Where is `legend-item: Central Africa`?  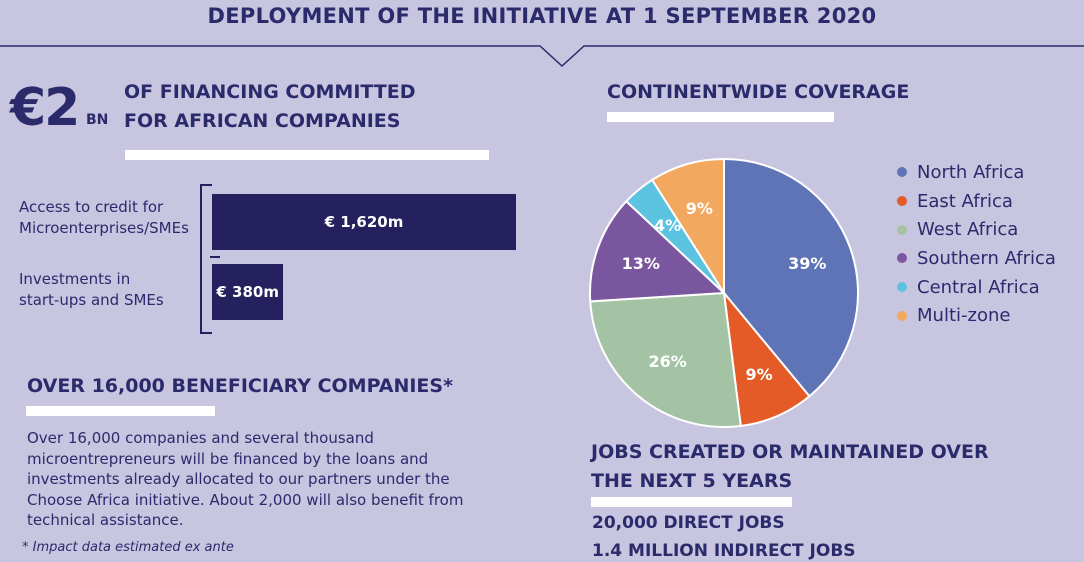
legend-item: Central Africa is located at coordinates (976, 287).